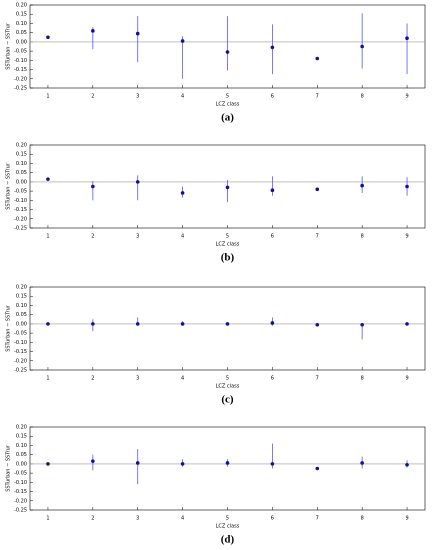 This screenshot has width=433, height=550. Describe the element at coordinates (228, 540) in the screenshot. I see `caption: (d)` at that location.